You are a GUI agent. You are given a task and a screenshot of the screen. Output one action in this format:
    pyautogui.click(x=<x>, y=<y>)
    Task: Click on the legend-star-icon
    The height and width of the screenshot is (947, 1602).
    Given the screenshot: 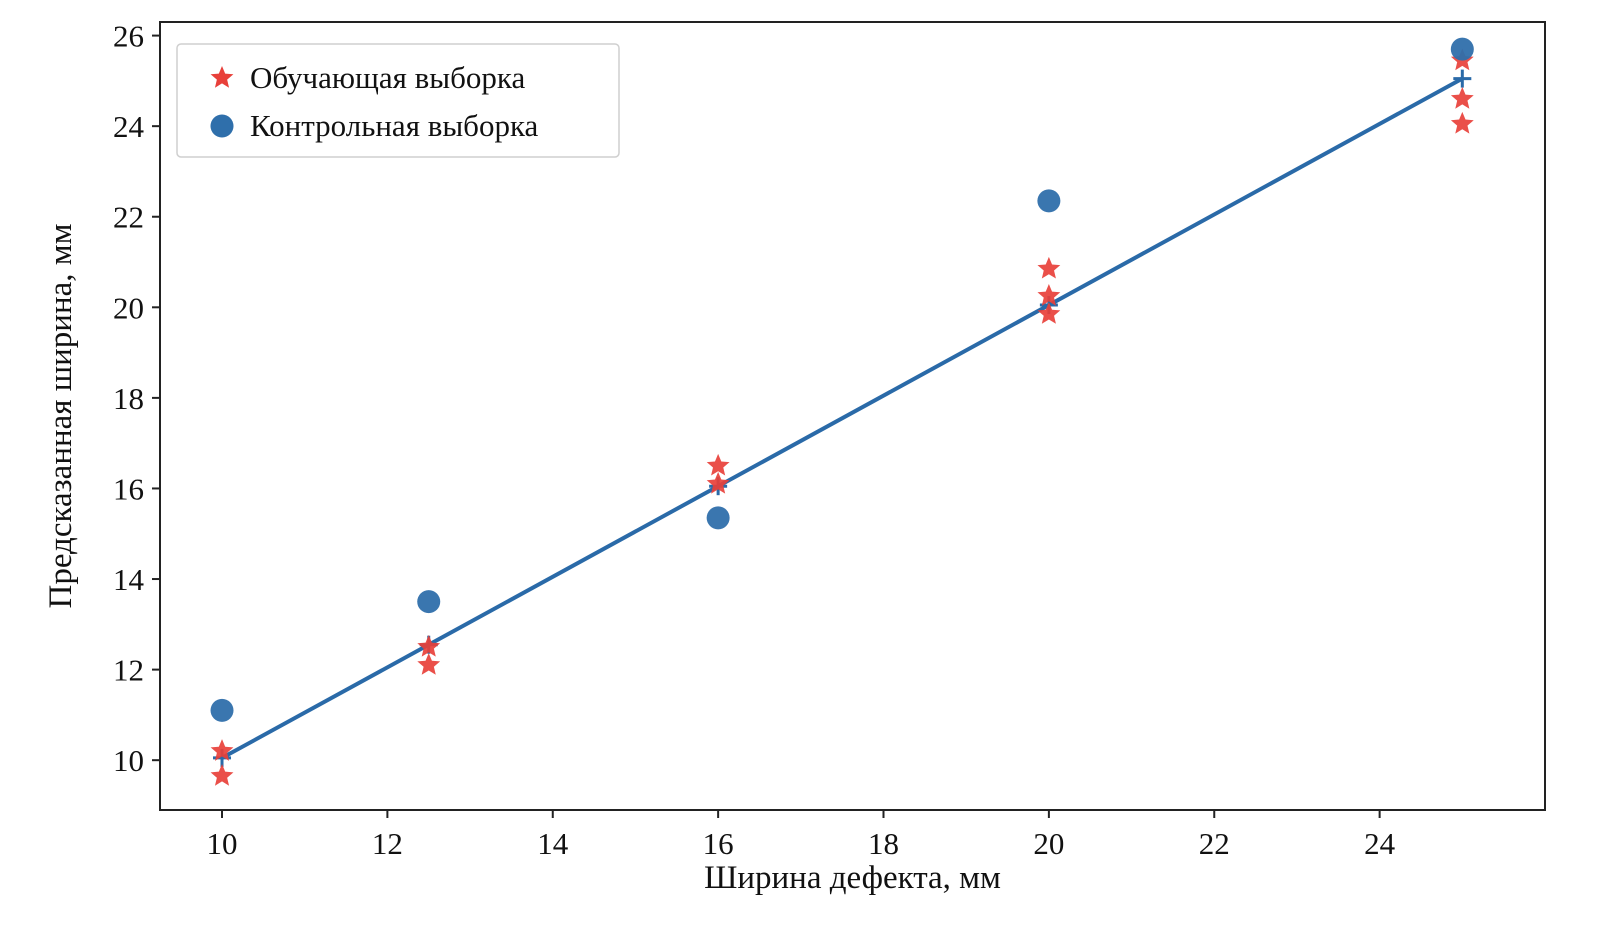 What is the action you would take?
    pyautogui.click(x=222, y=77)
    